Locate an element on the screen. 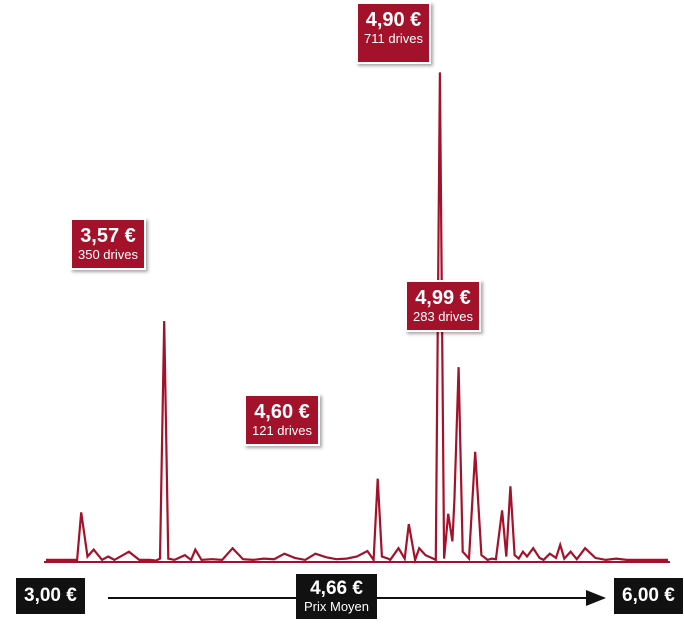  callout-count: 350 drives is located at coordinates (108, 254).